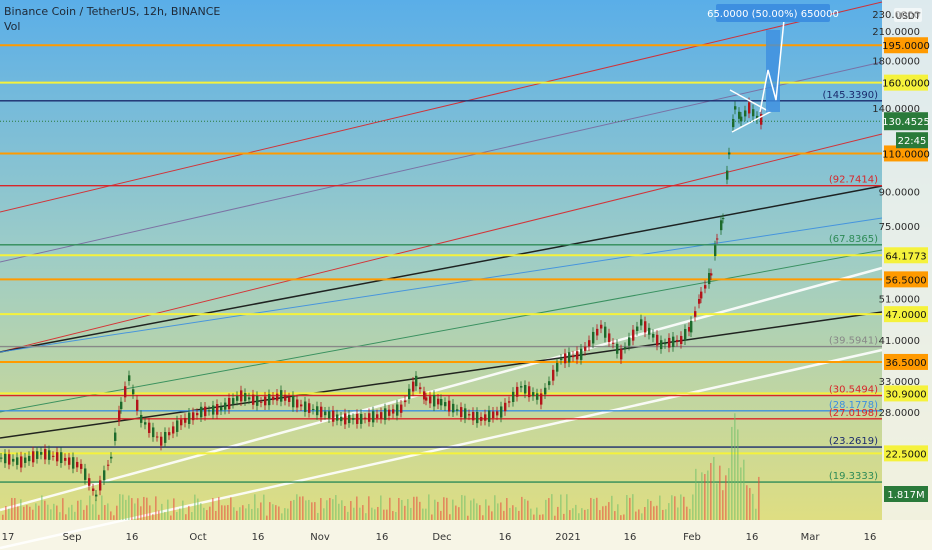 Image resolution: width=932 pixels, height=550 pixels. Describe the element at coordinates (382, 537) in the screenshot. I see `time-tick: 16` at that location.